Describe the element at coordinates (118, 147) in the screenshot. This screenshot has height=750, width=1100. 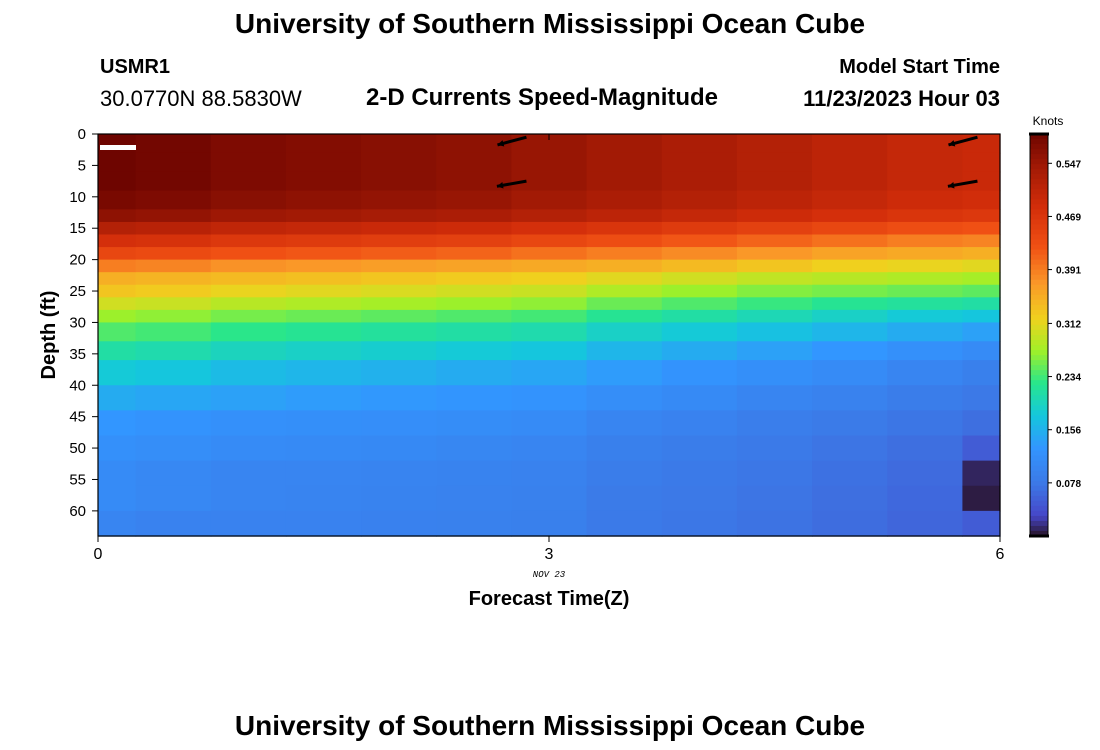
I see `scale-reference-bar` at that location.